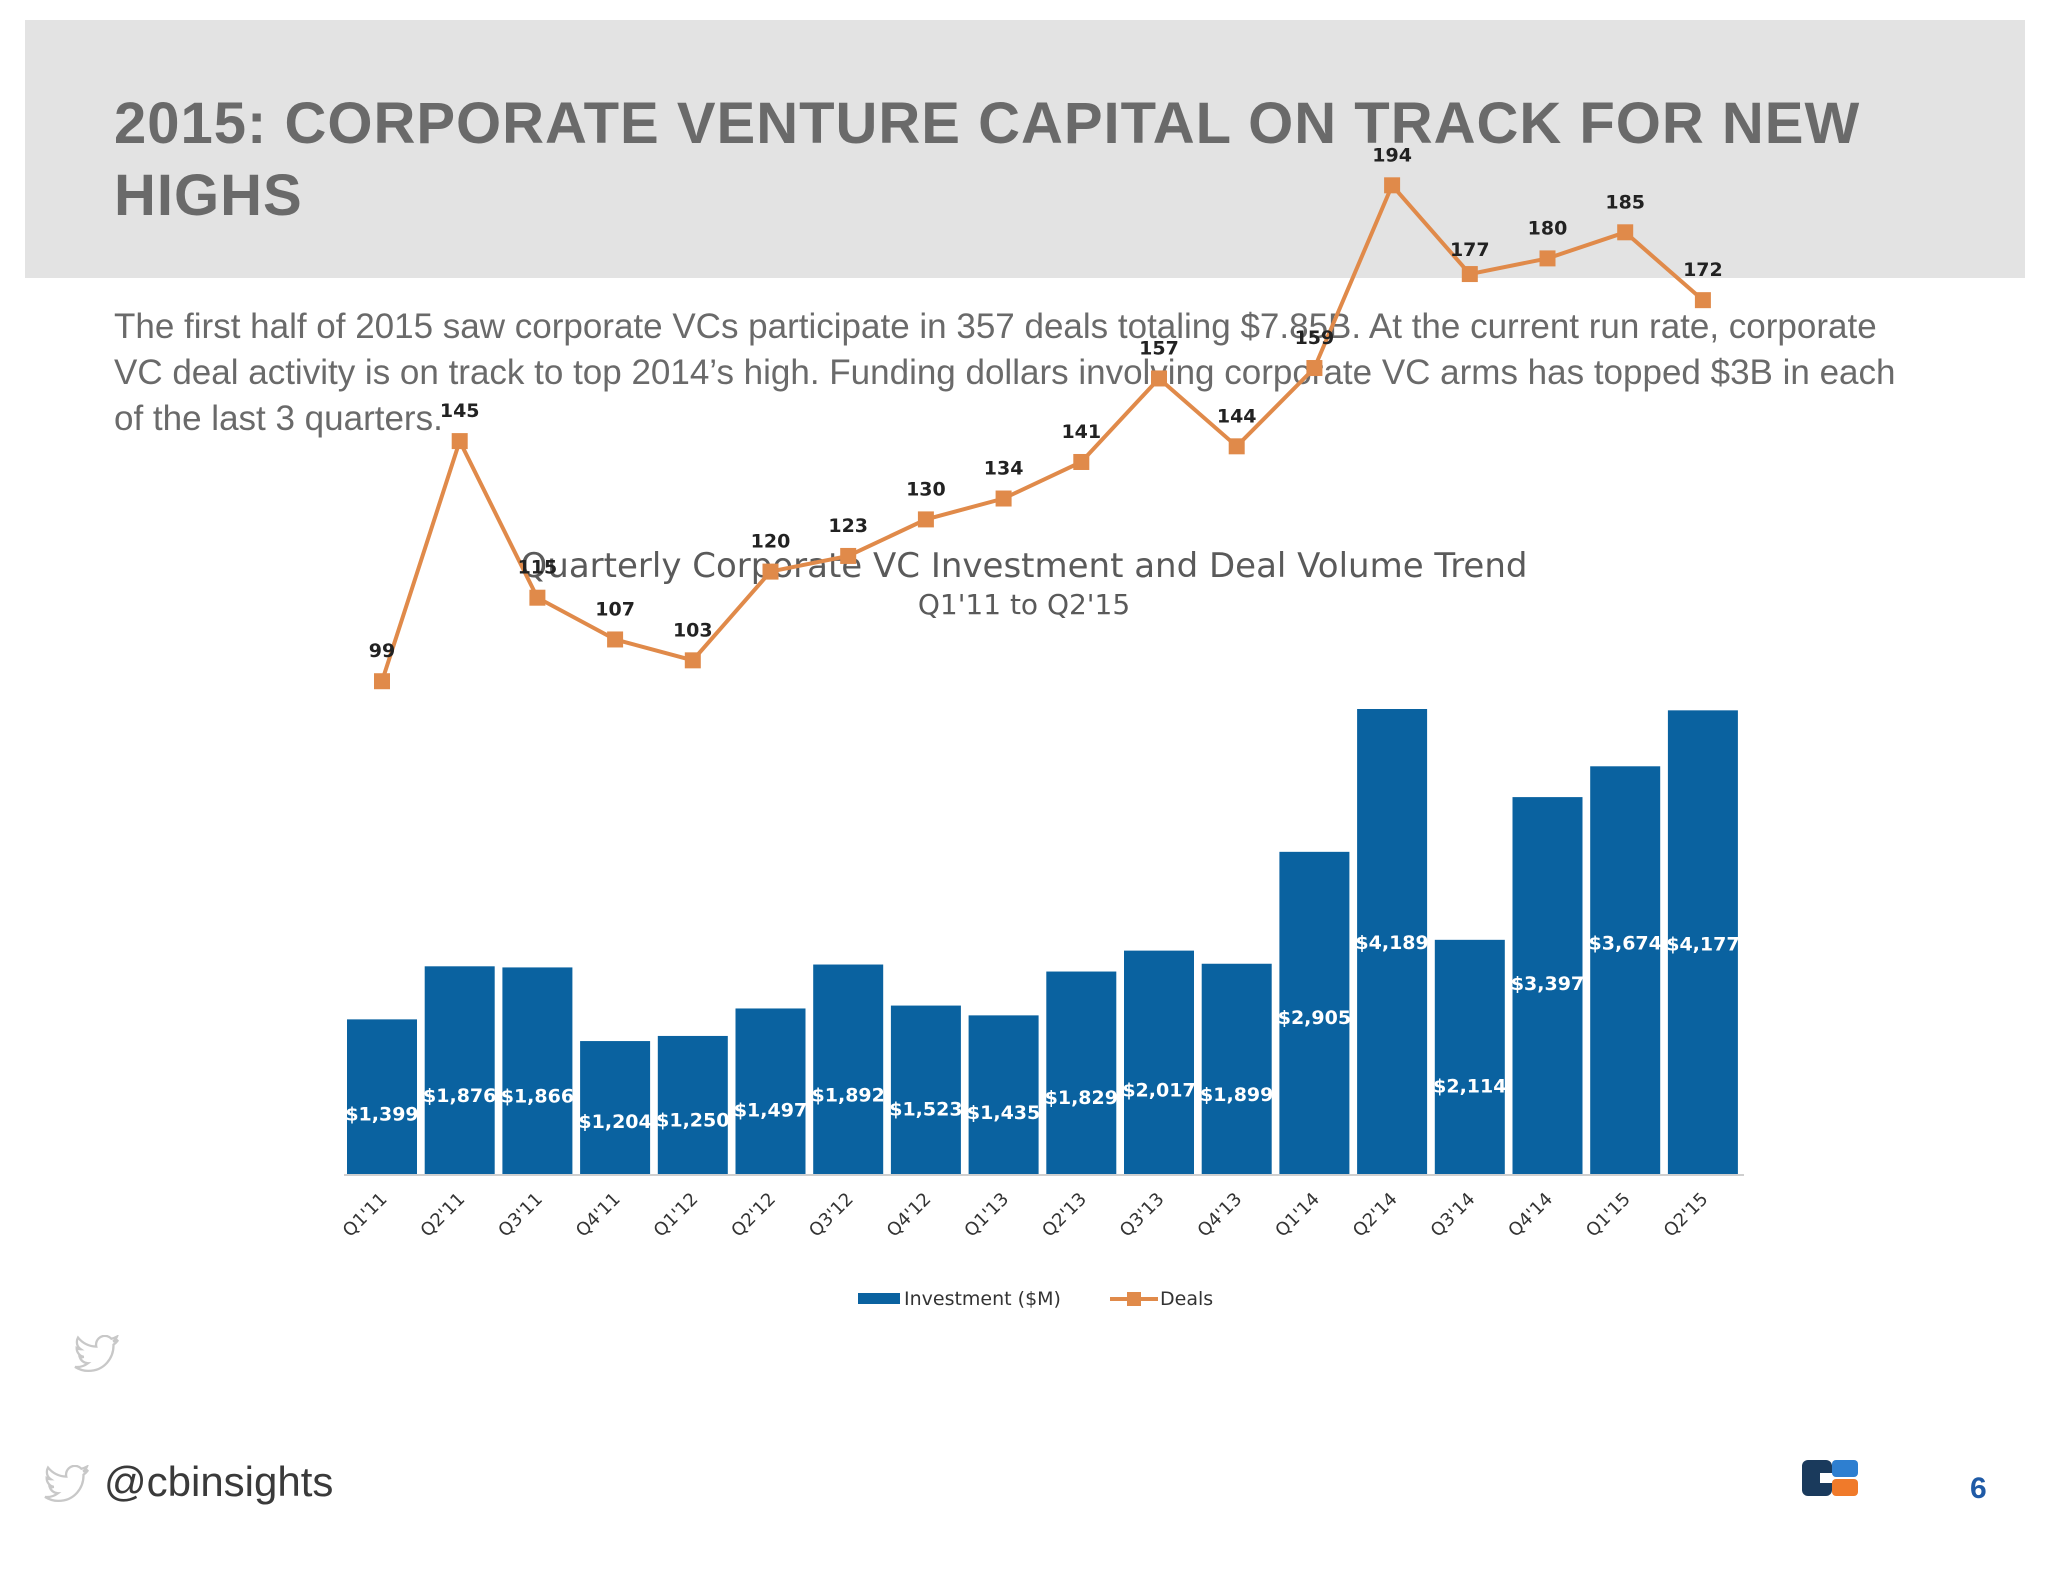 The height and width of the screenshot is (1582, 2048). Describe the element at coordinates (1625, 202) in the screenshot. I see `deals-data-label: 185` at that location.